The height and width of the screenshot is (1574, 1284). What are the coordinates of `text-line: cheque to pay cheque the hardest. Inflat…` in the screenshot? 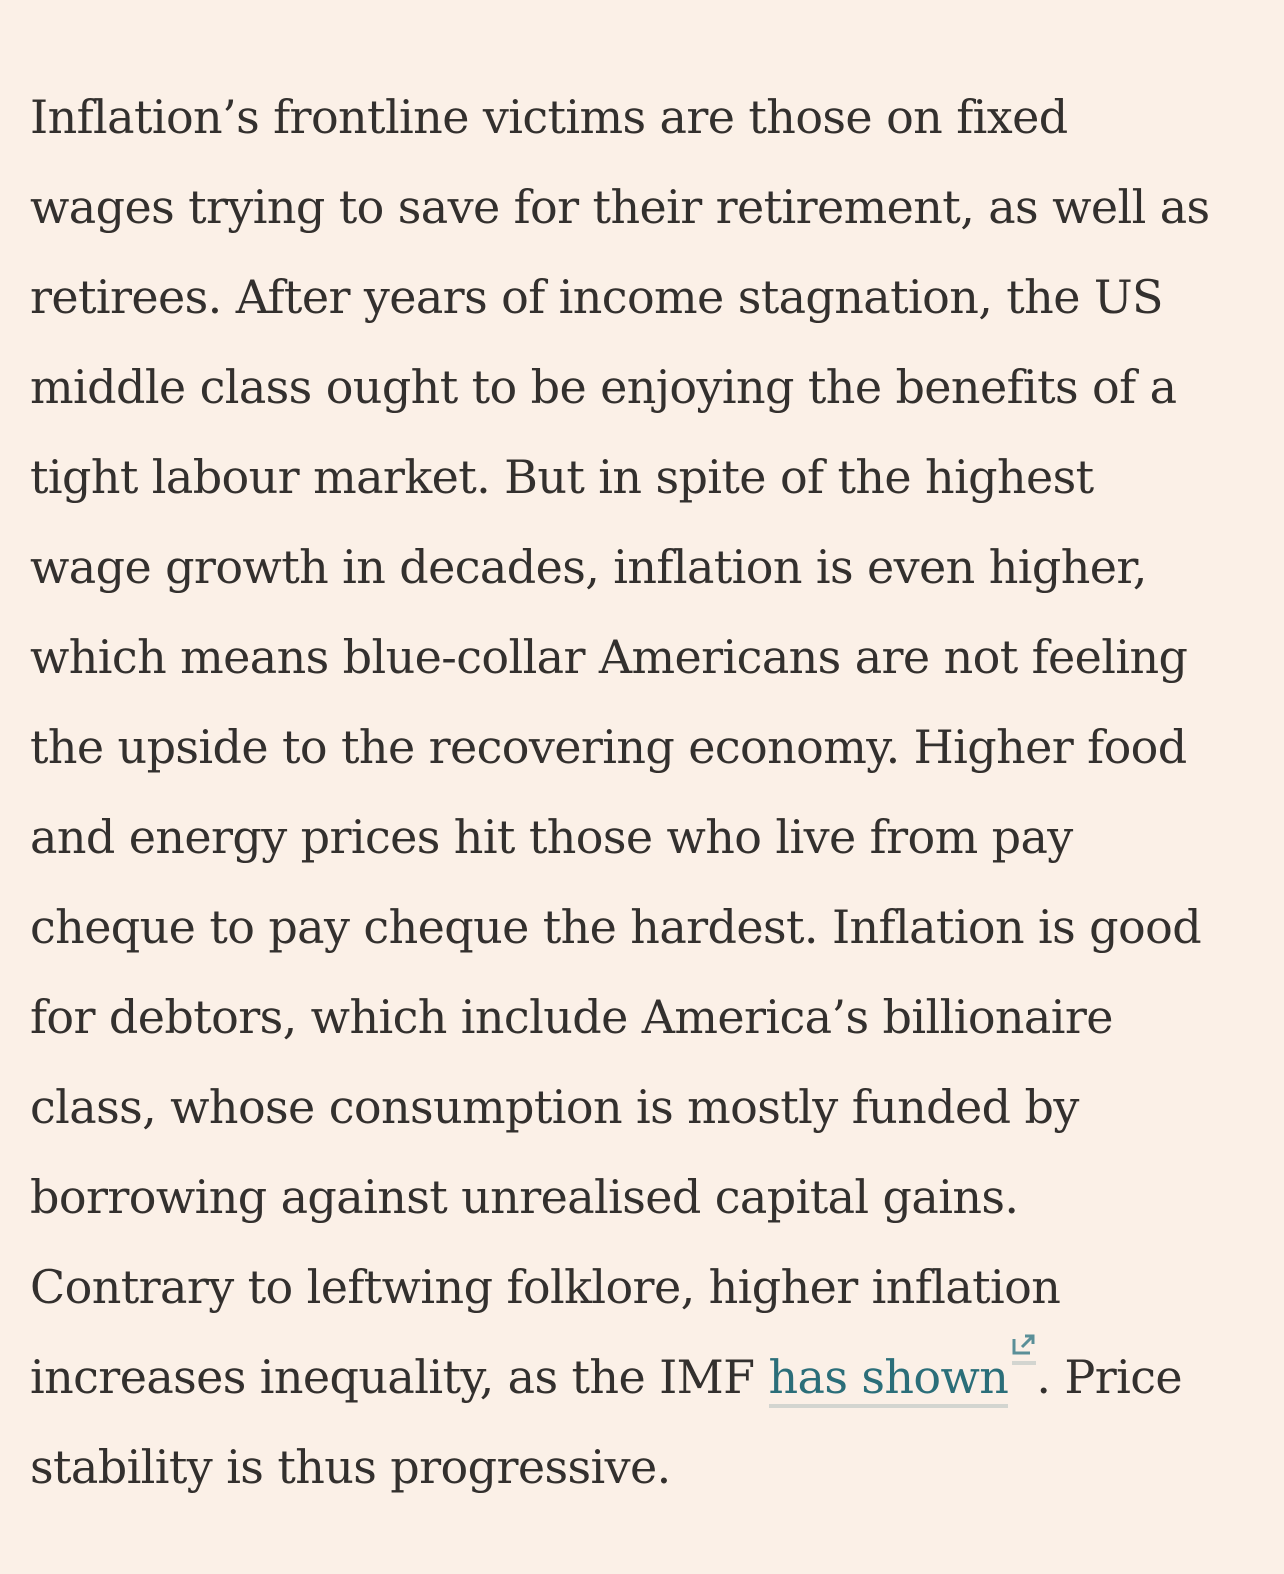 It's located at (616, 927).